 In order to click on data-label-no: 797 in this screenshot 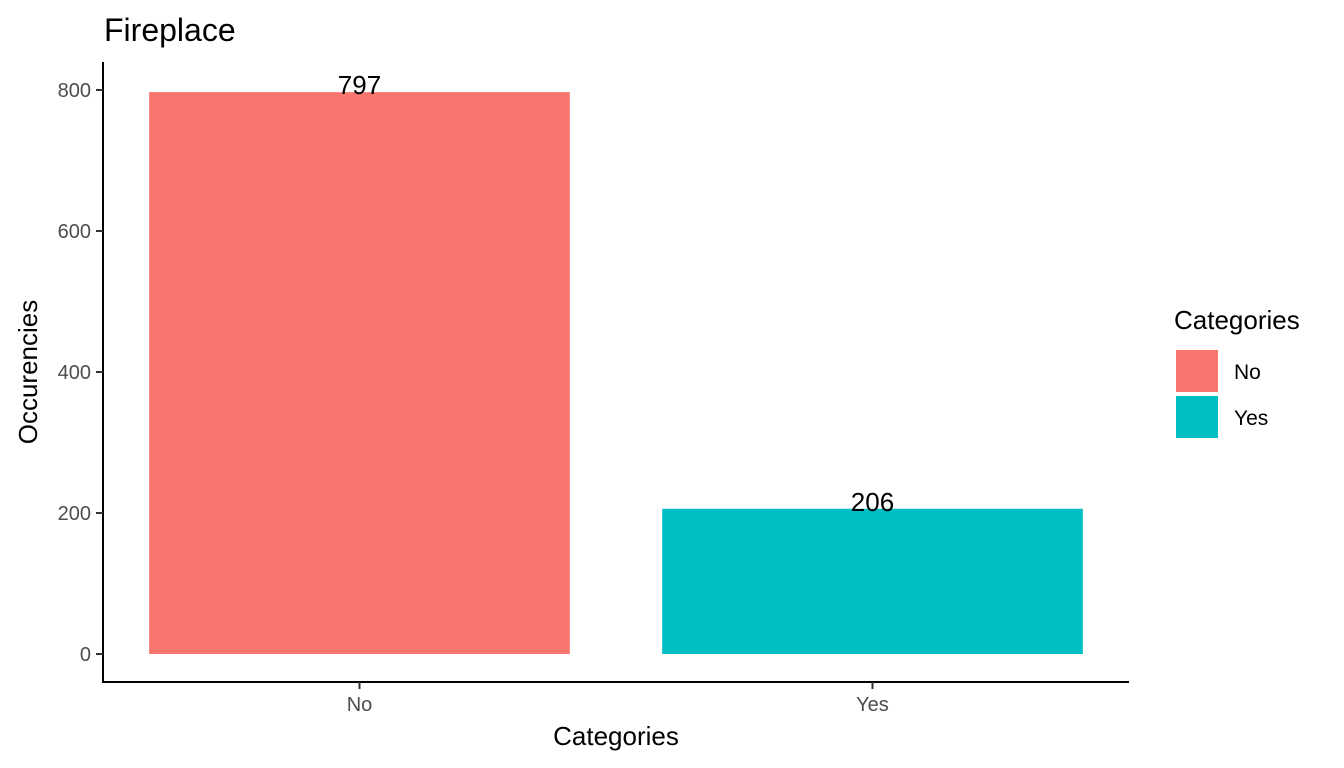, I will do `click(359, 85)`.